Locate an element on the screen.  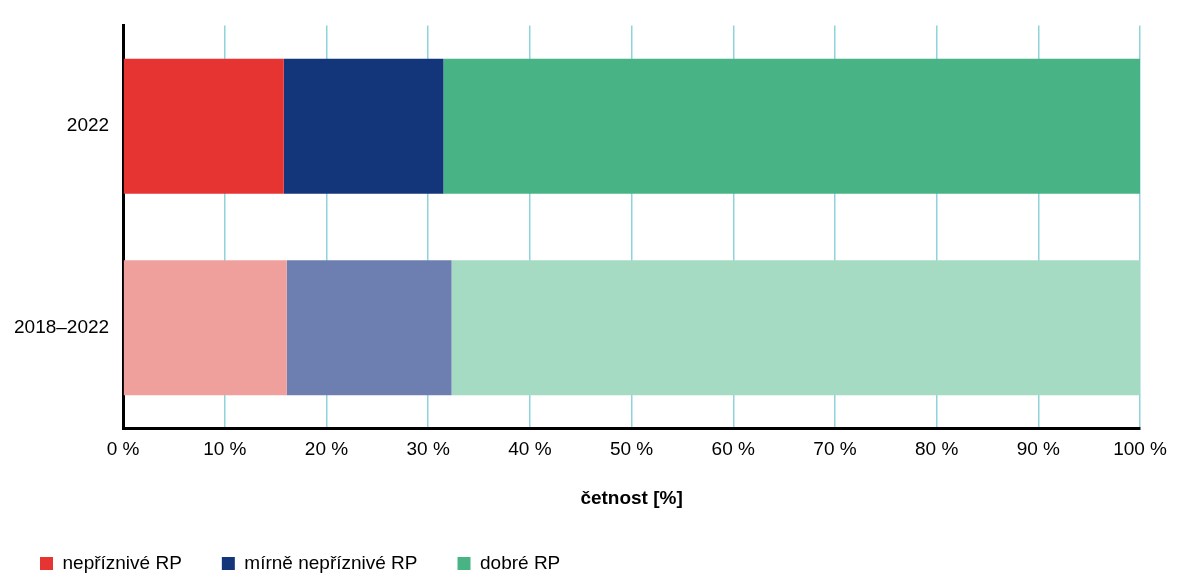
x-tick-label: 0 % is located at coordinates (123, 449).